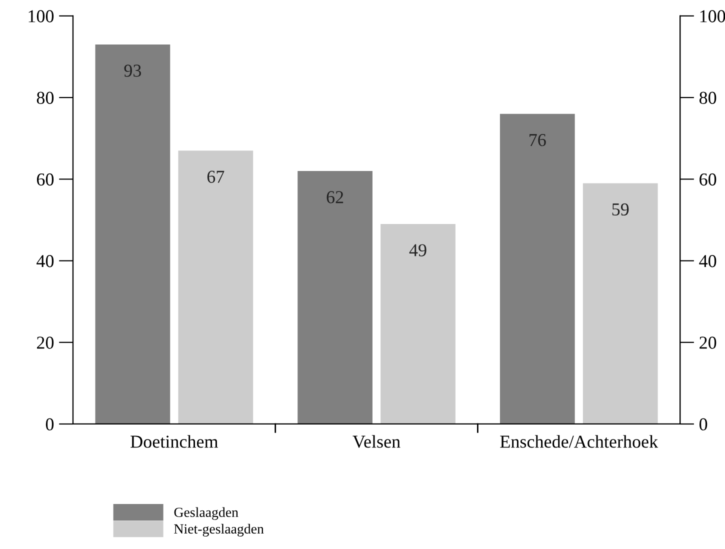 The width and height of the screenshot is (725, 549). Describe the element at coordinates (45, 179) in the screenshot. I see `y-tick-label: 60` at that location.